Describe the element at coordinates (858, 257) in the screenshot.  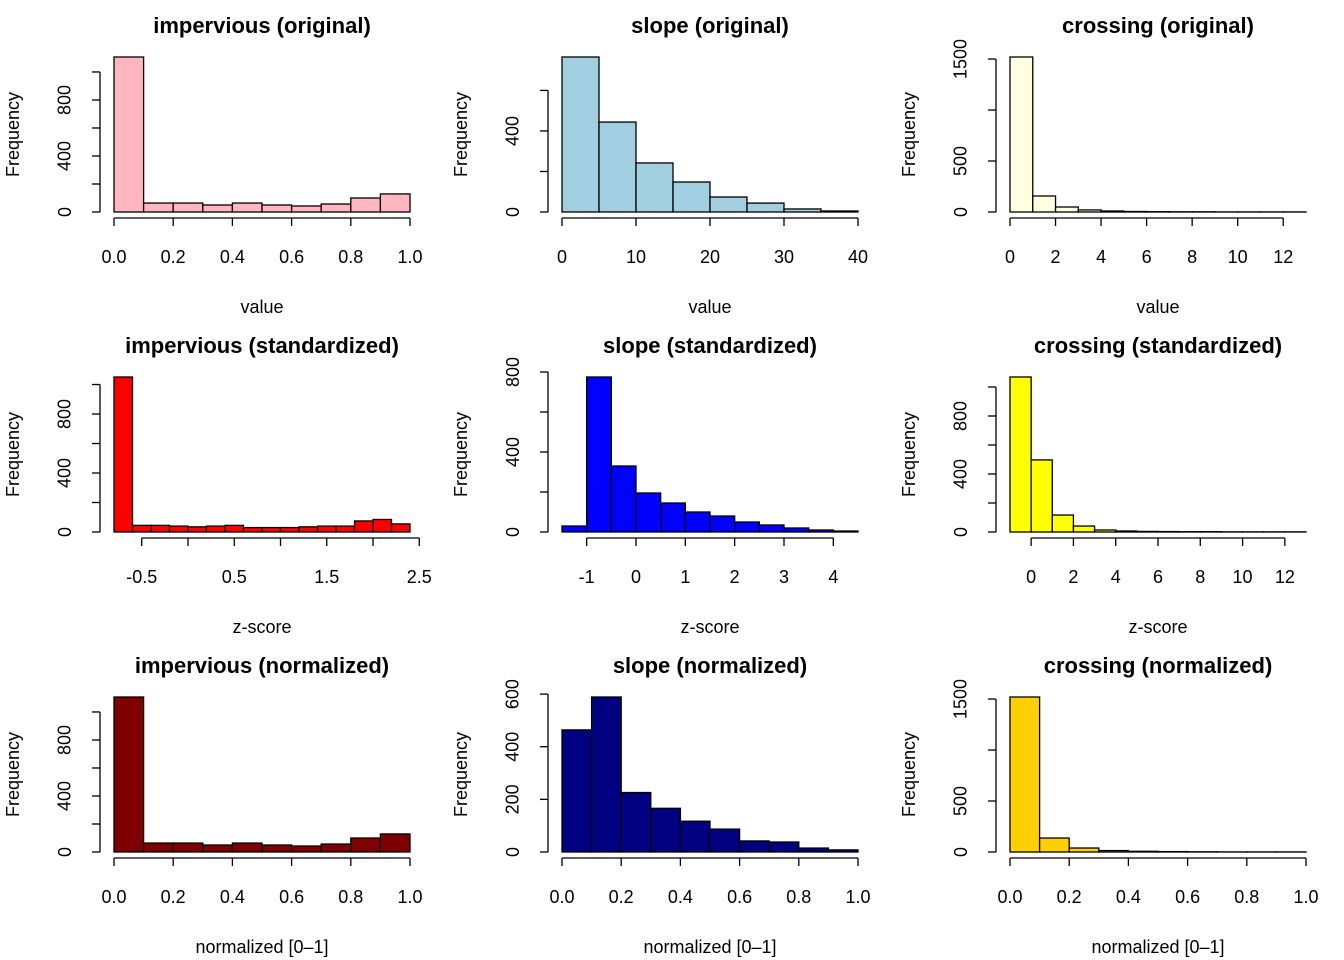
I see `x-tick-label: 40` at that location.